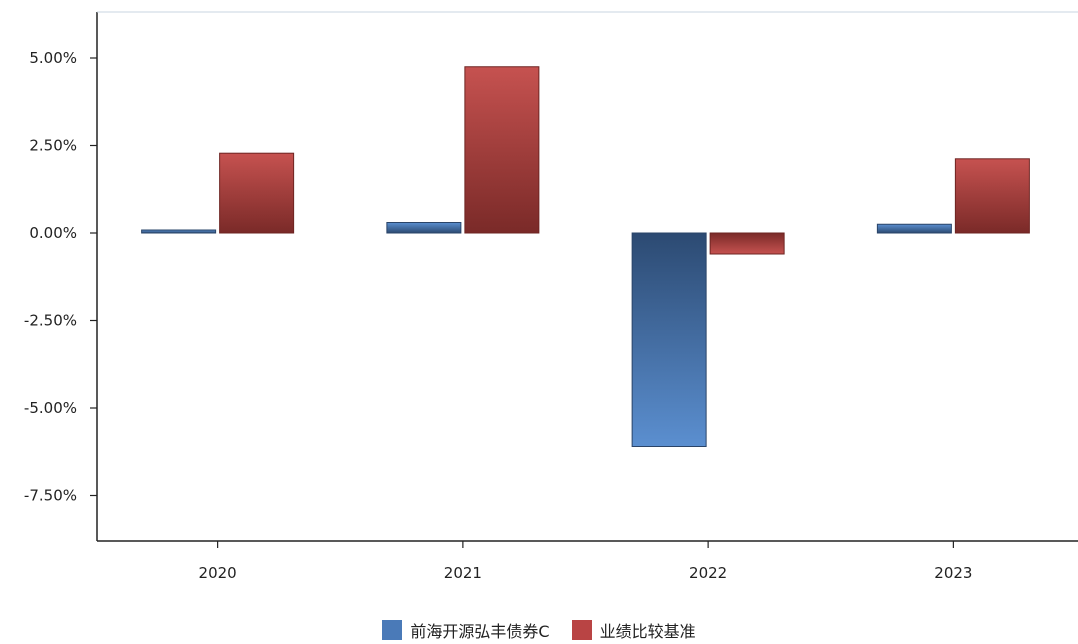  I want to click on y-tick-label: -7.50%, so click(50, 496).